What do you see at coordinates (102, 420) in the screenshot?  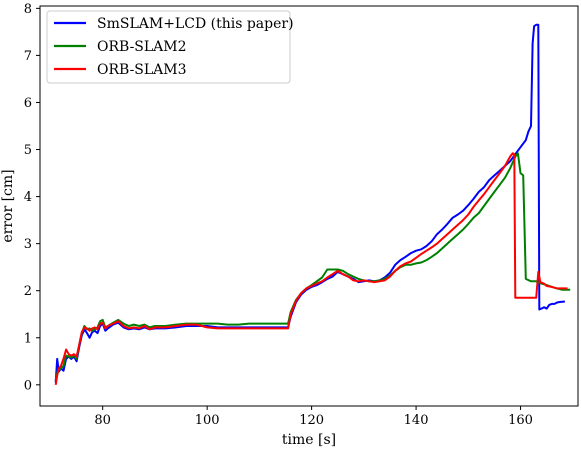 I see `x-tick-label: 80` at bounding box center [102, 420].